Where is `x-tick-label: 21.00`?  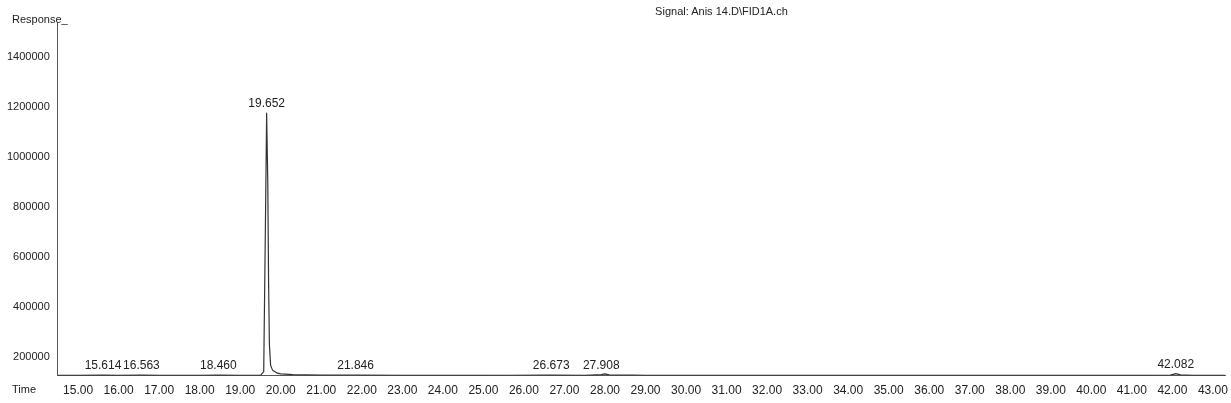 x-tick-label: 21.00 is located at coordinates (321, 390).